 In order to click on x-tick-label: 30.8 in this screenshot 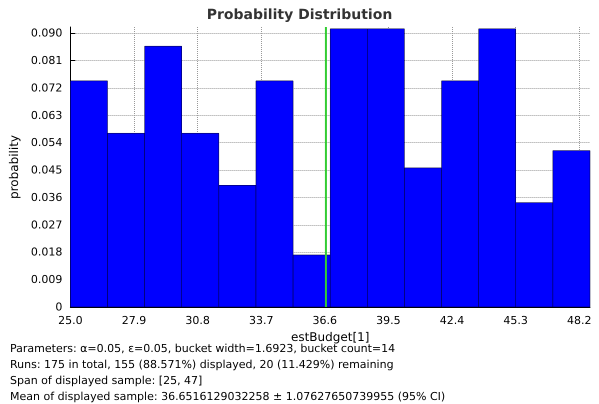, I will do `click(197, 320)`.